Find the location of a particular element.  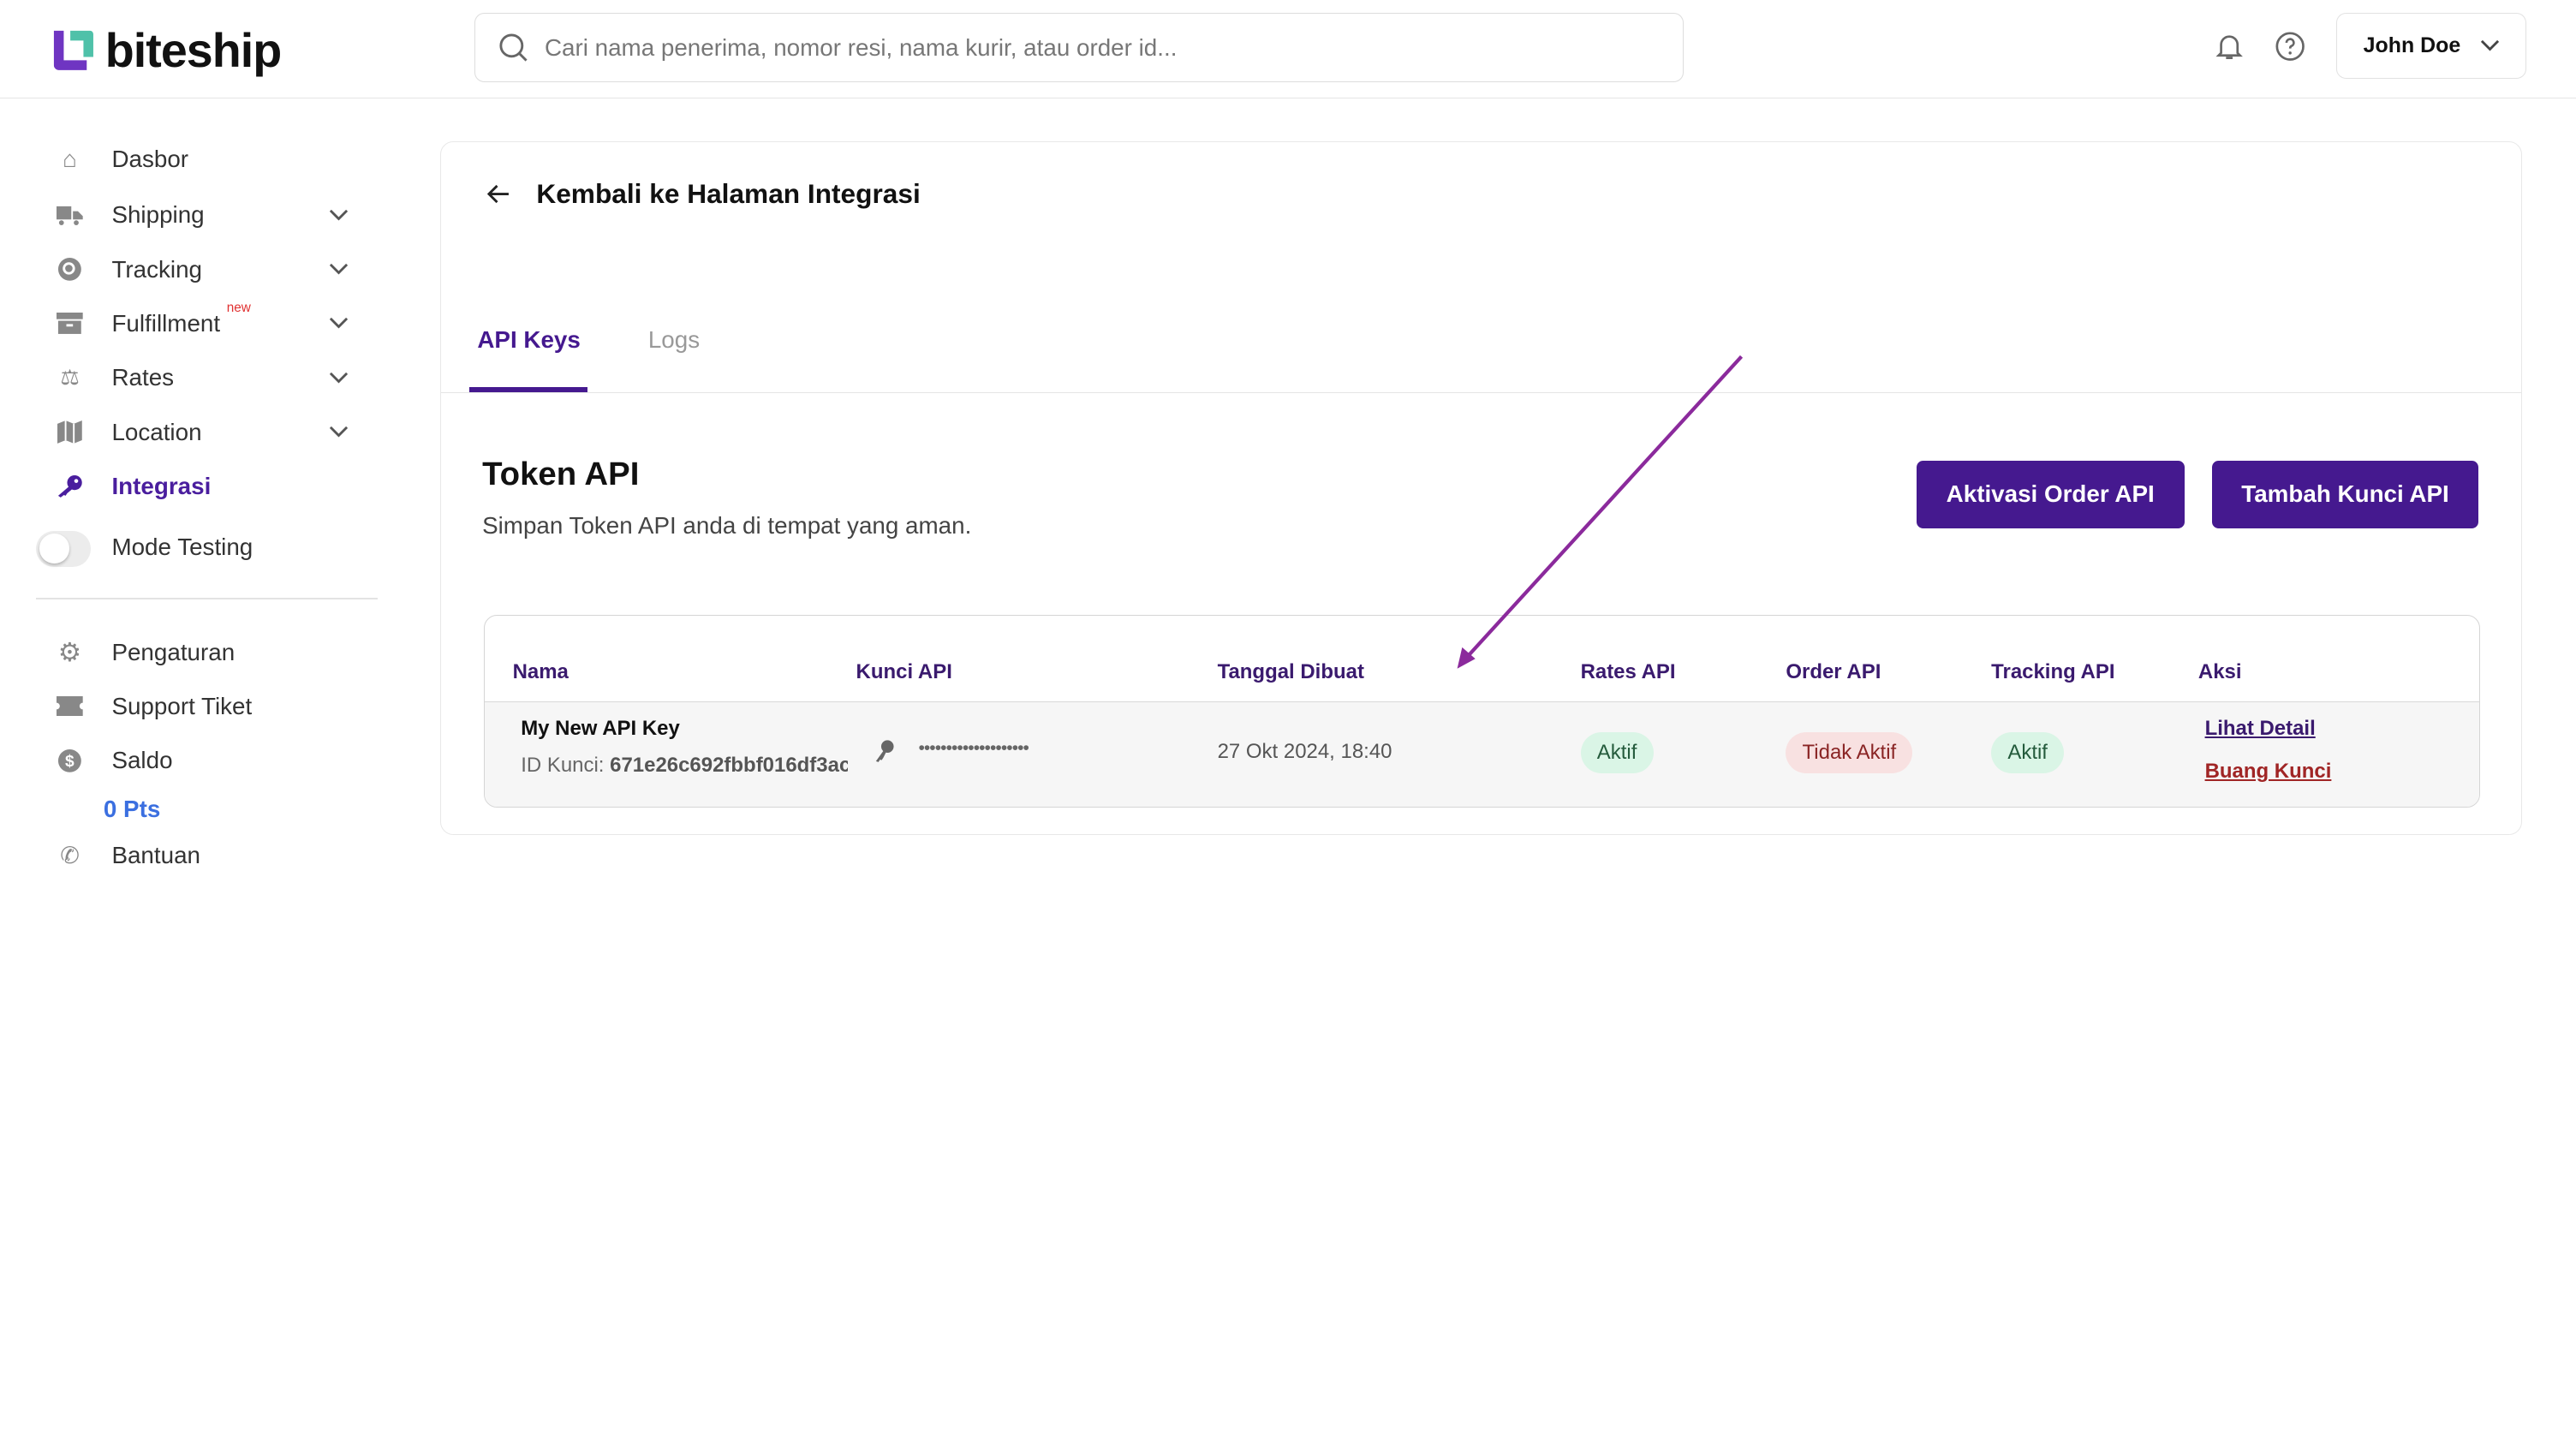

sidebar-item-dasbor: ⌂ Dasbor is located at coordinates (212, 160).